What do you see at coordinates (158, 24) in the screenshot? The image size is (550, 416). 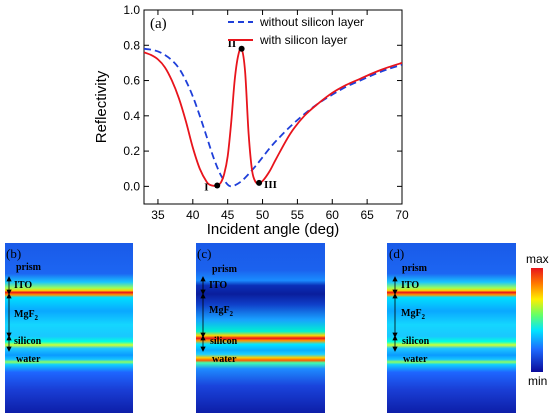 I see `panel-label-a: (a)` at bounding box center [158, 24].